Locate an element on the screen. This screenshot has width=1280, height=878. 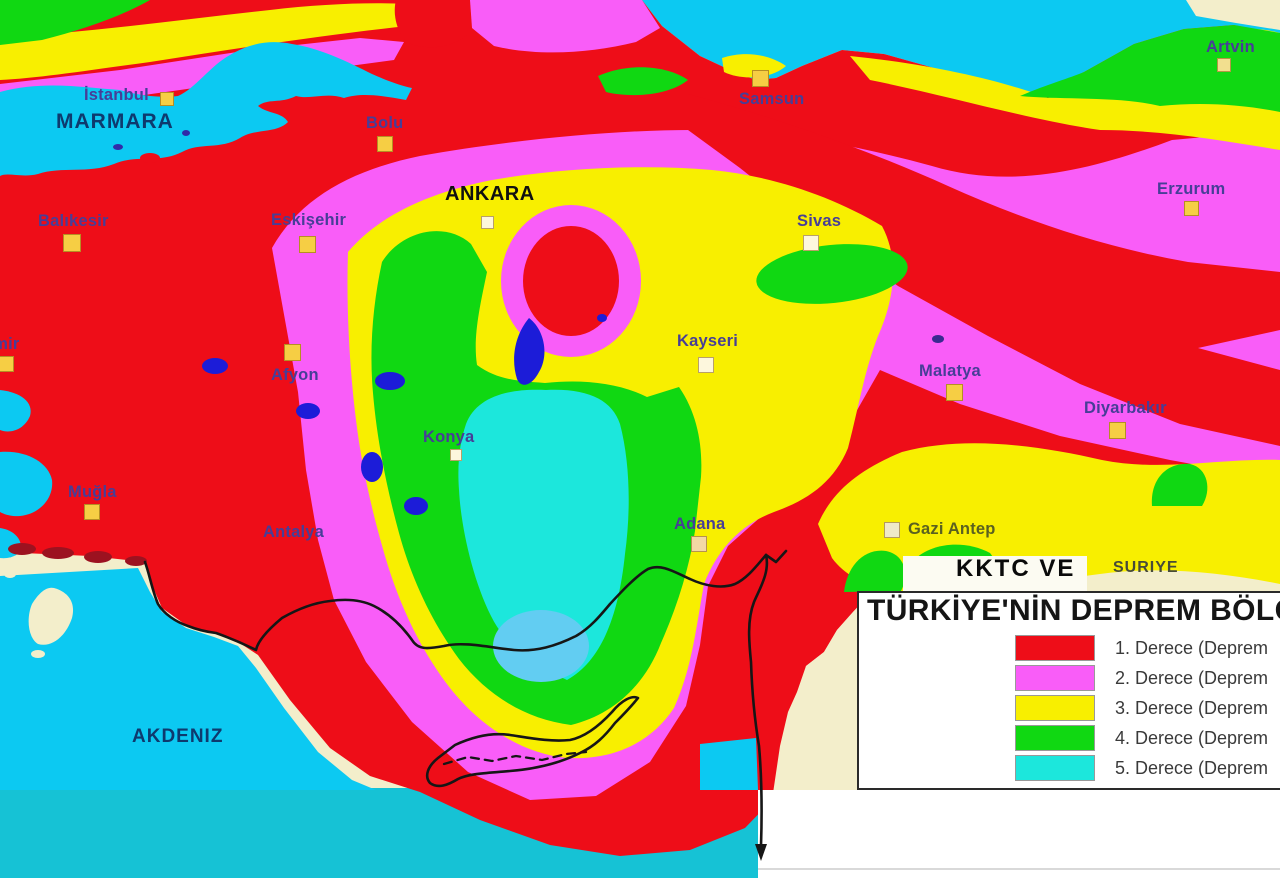
city-label-sivas: Sivas is located at coordinates (819, 221).